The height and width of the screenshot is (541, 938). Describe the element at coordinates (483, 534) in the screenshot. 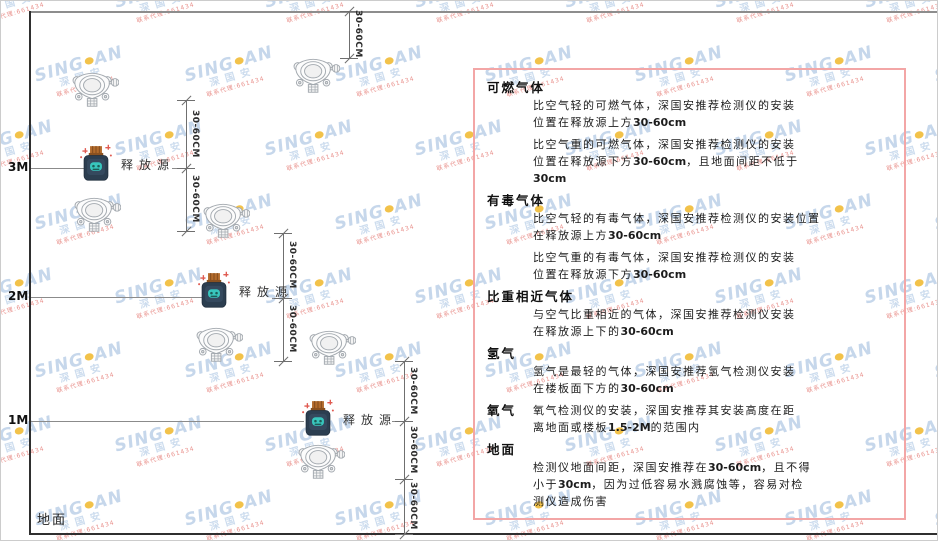

I see `ground-line` at that location.